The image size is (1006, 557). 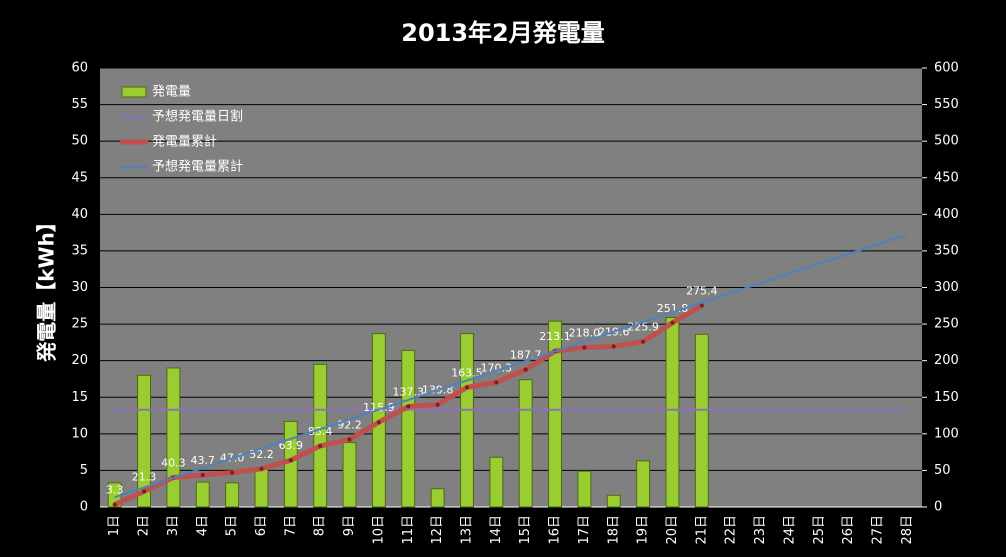 What do you see at coordinates (946, 214) in the screenshot?
I see `y2-tick-label: 400` at bounding box center [946, 214].